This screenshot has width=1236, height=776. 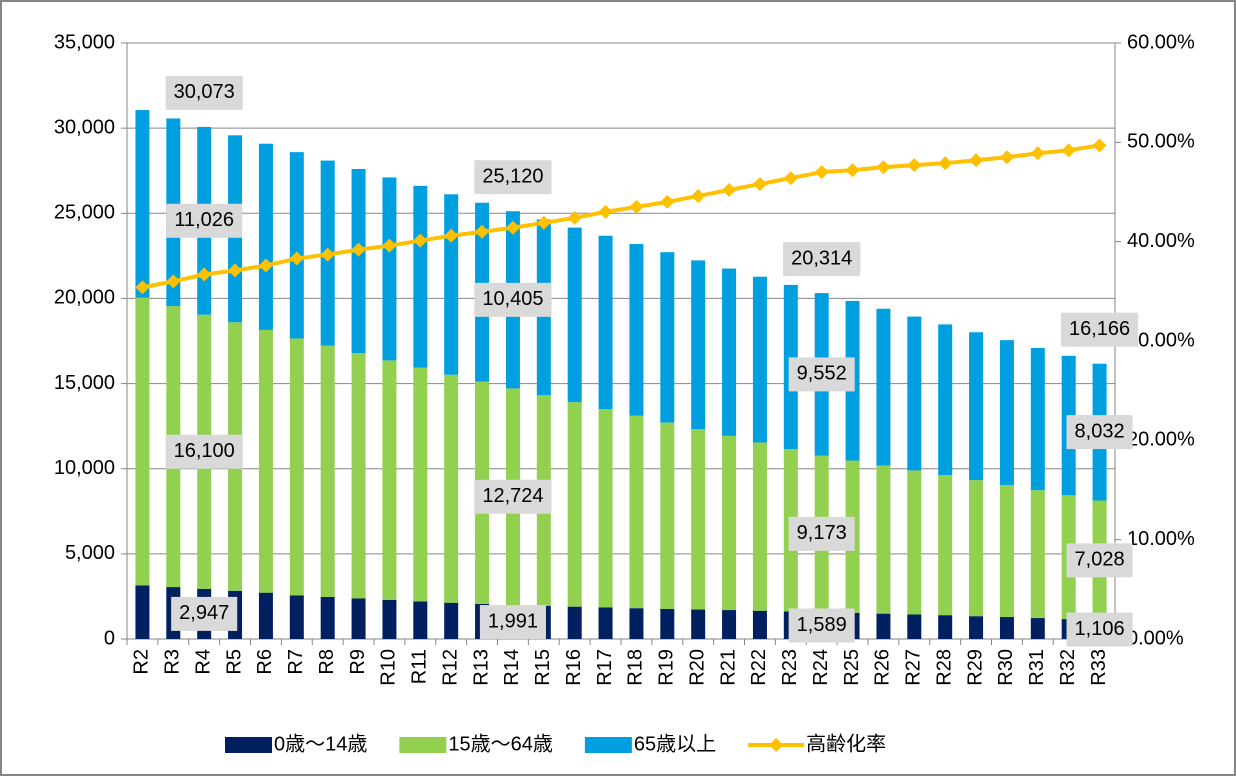 What do you see at coordinates (975, 667) in the screenshot?
I see `x-tick-label: R29` at bounding box center [975, 667].